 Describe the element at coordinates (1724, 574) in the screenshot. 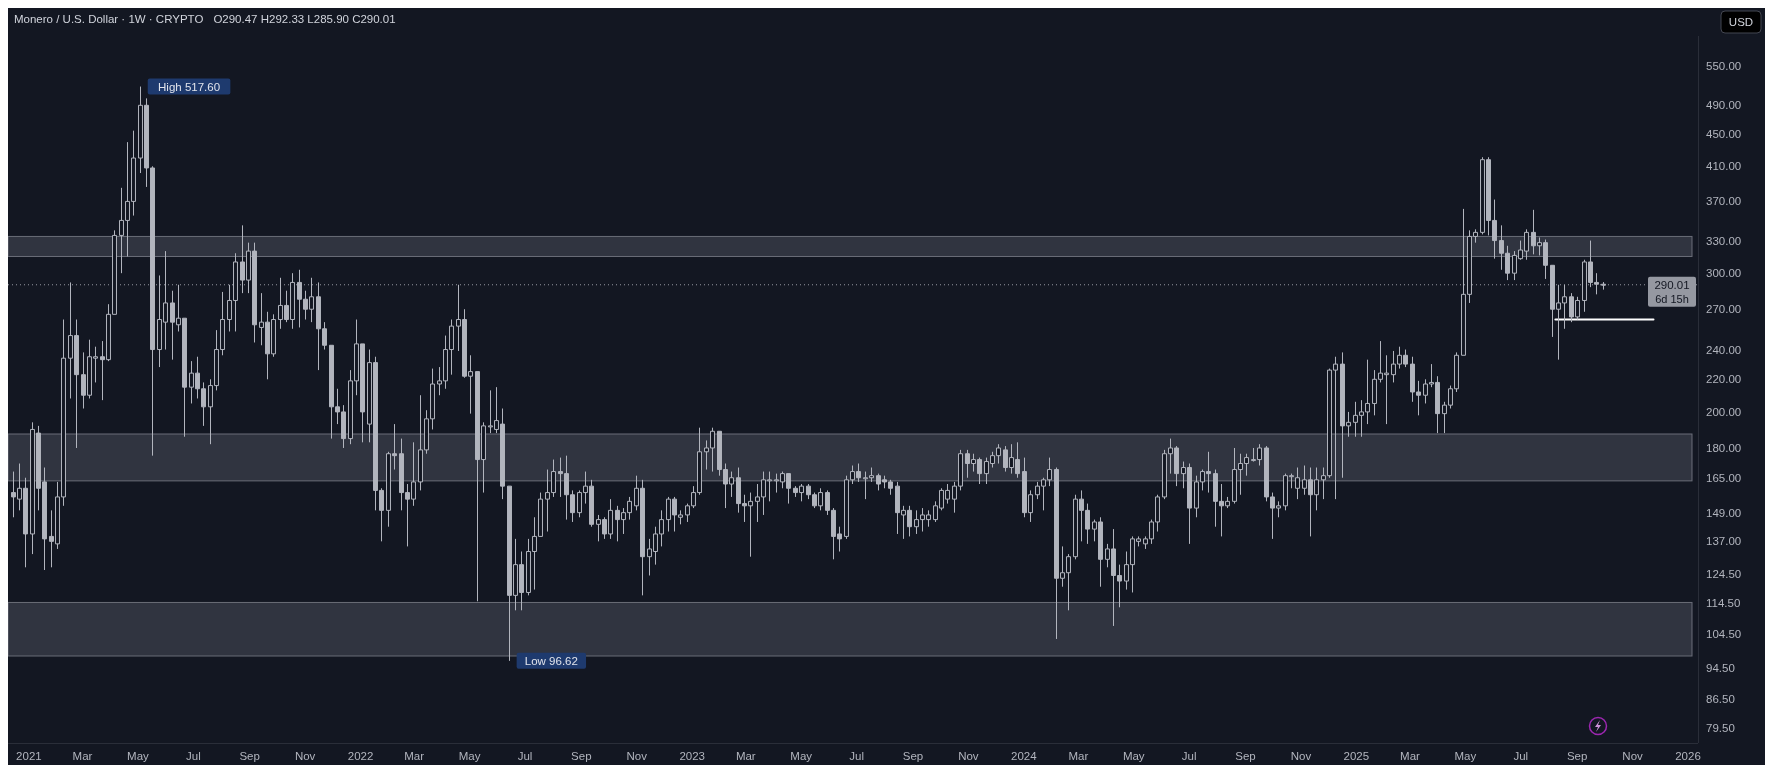

I see `y-tick-label: 124.50` at that location.